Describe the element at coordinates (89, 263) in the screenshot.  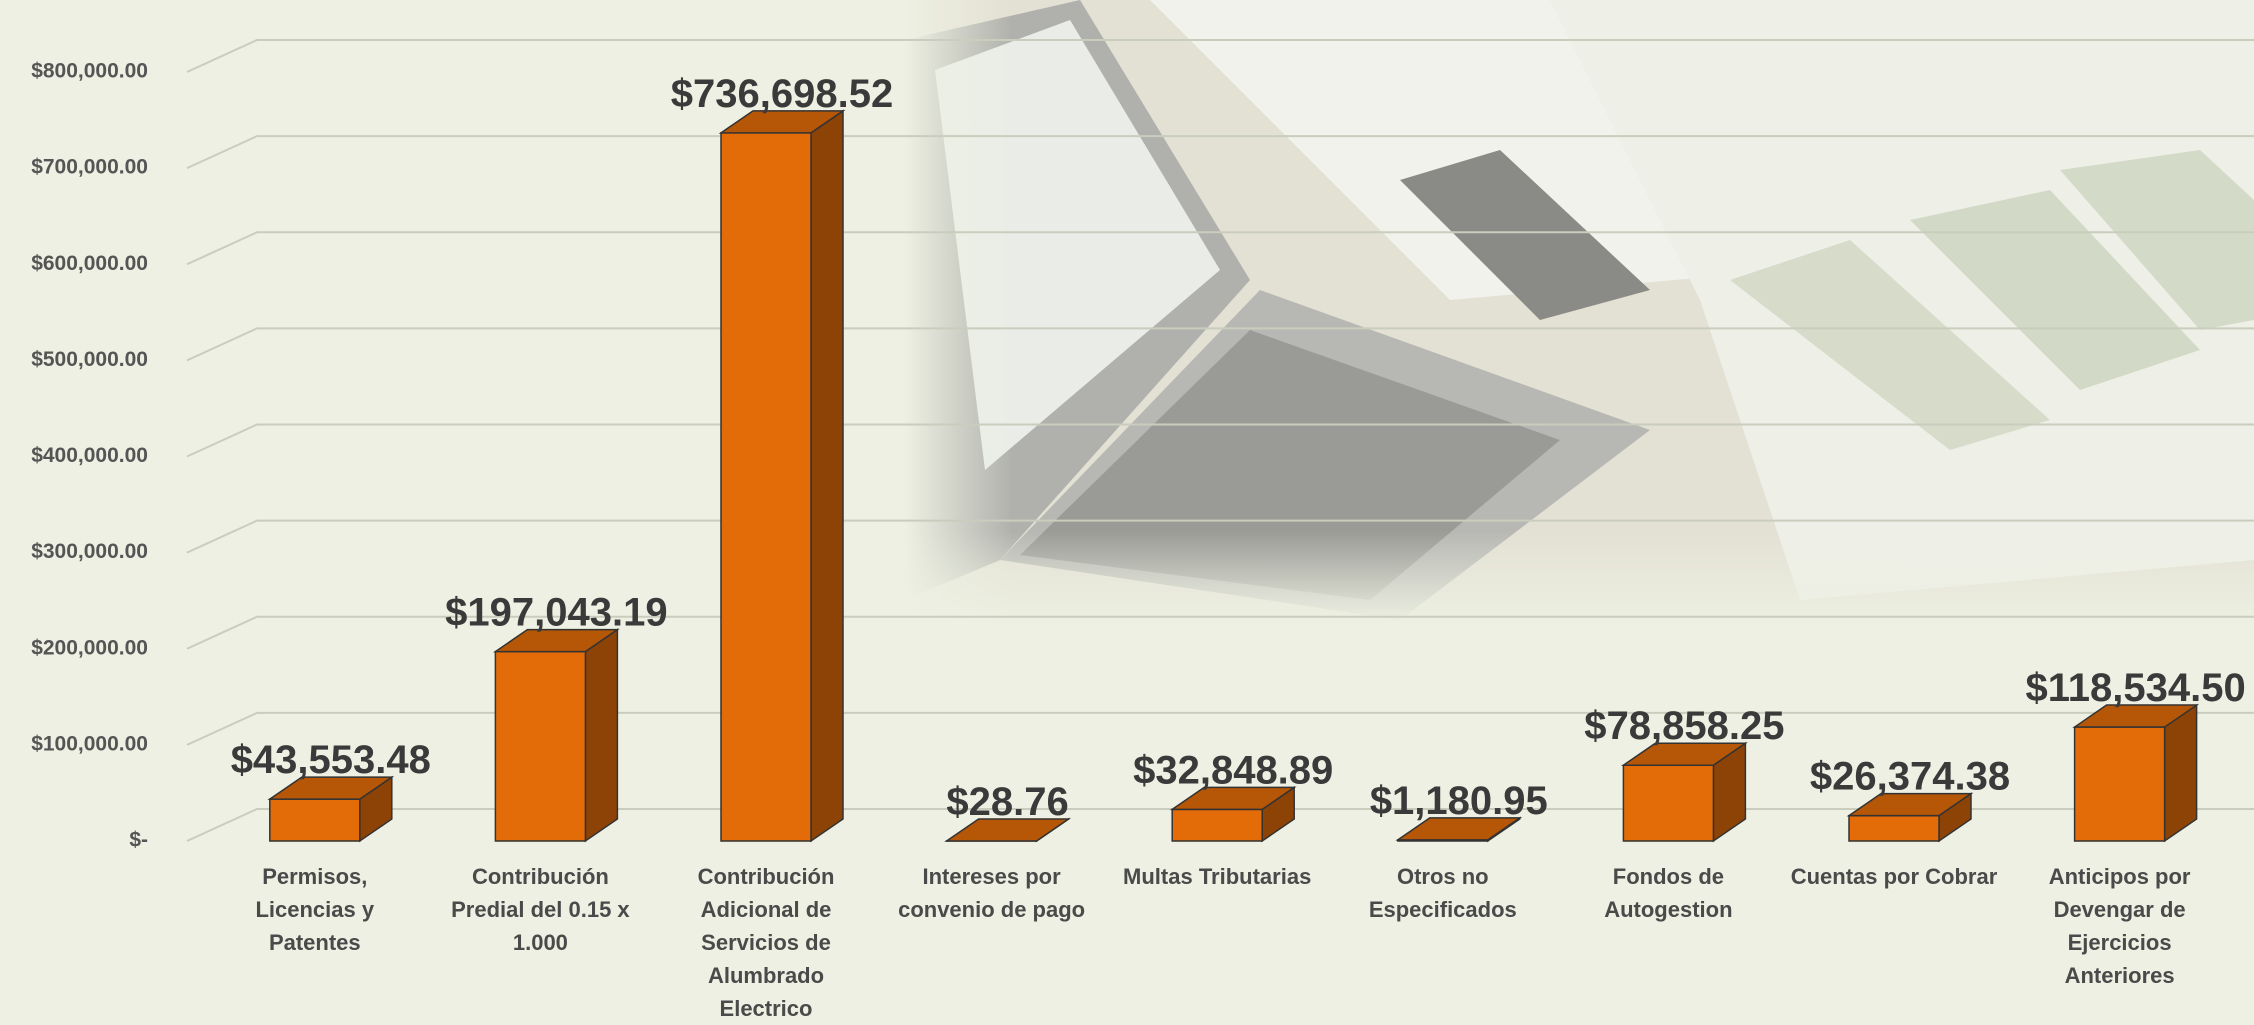
I see `y-tick-label: $600,000.00` at that location.